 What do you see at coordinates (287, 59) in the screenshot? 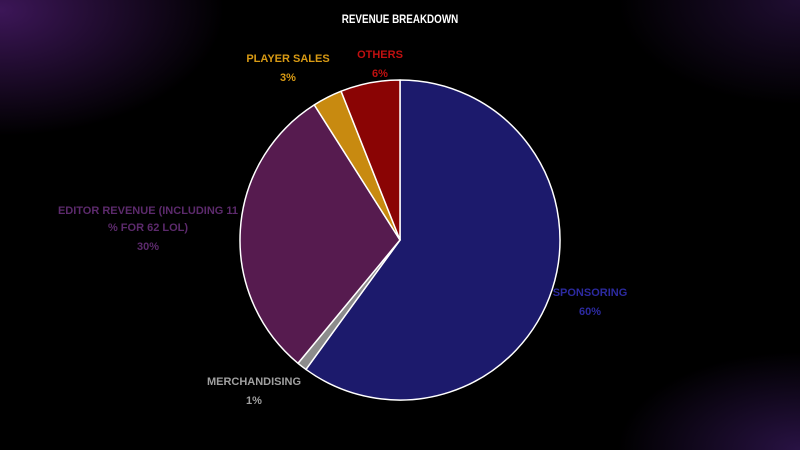
I see `slice-label-text: PLAYER SALES` at bounding box center [287, 59].